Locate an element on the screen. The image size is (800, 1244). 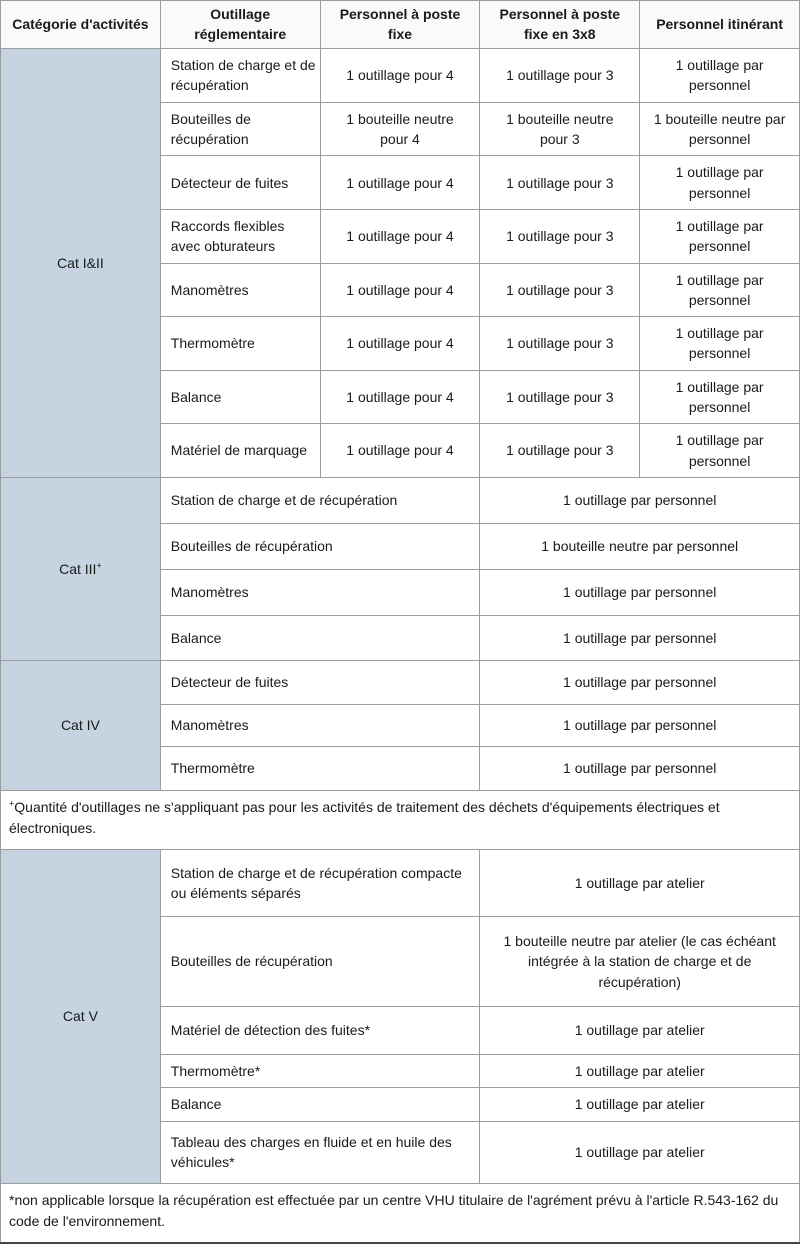
column-header-outillage: Outillage réglementaire is located at coordinates (240, 25).